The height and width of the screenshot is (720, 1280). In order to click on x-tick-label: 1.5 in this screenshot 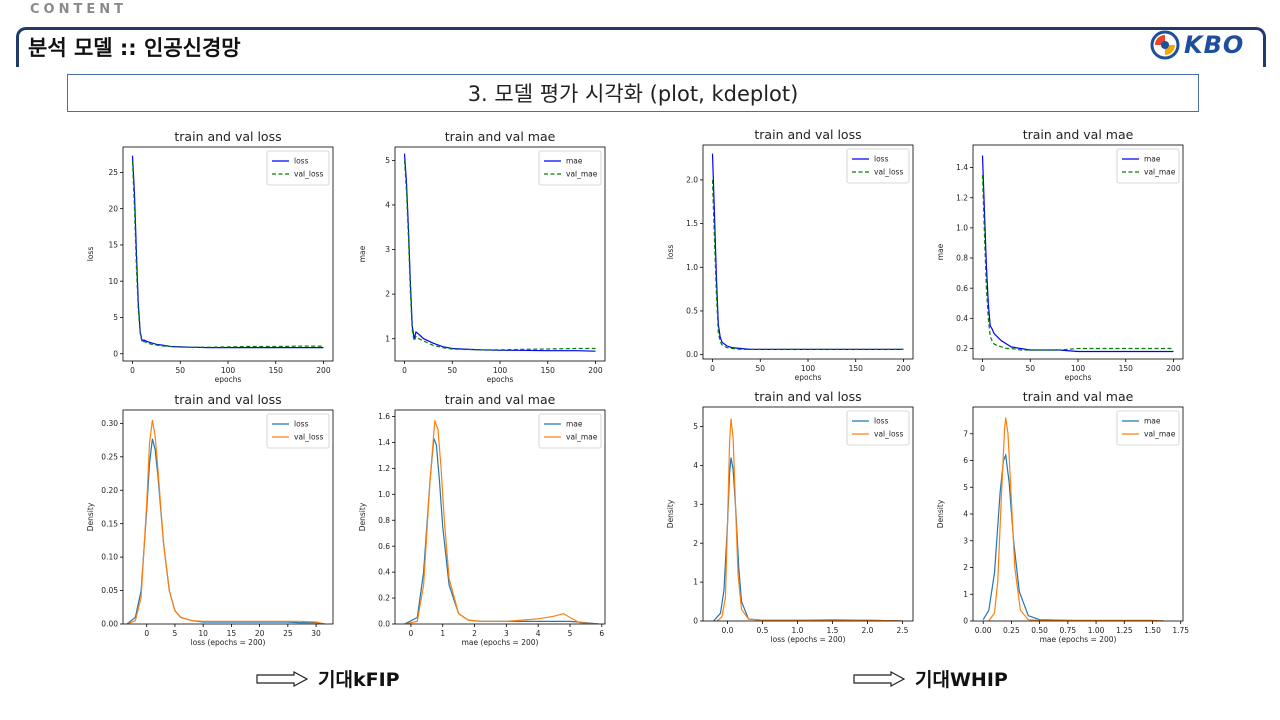, I will do `click(833, 630)`.